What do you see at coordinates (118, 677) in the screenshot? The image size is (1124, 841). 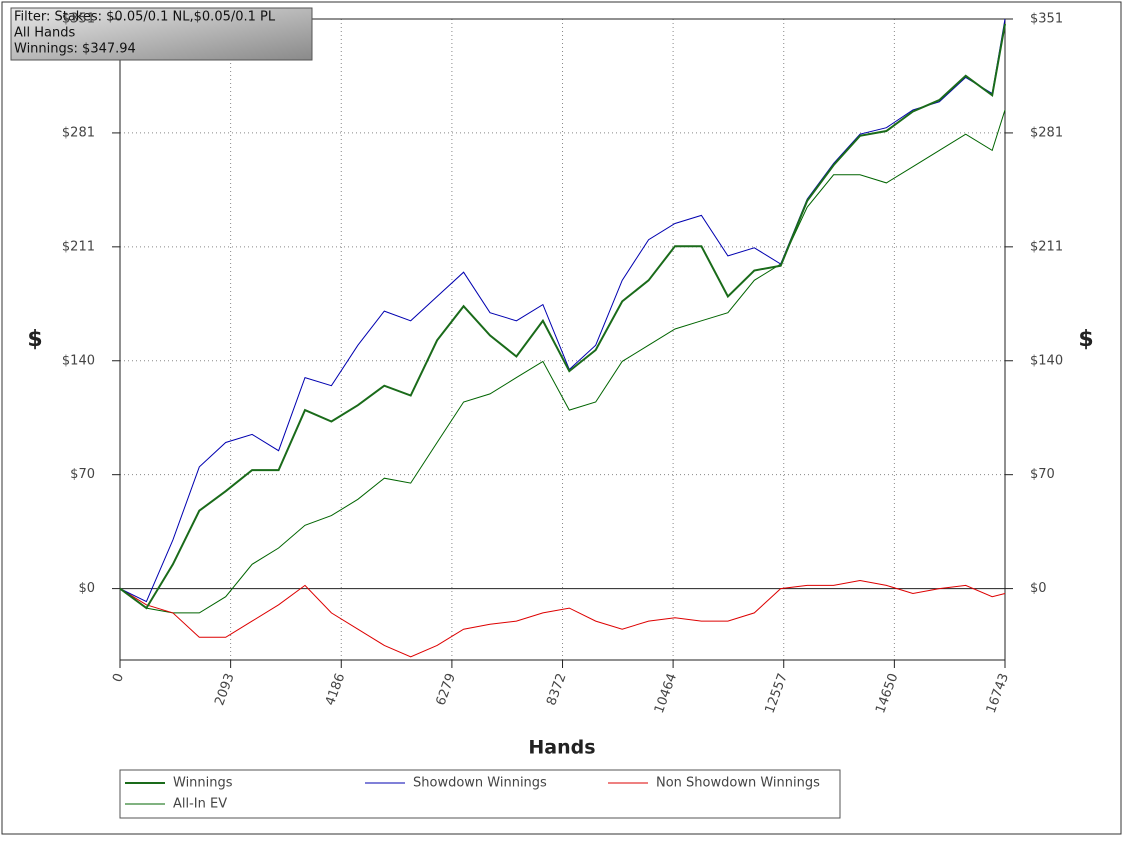 I see `x-tick-label: 0` at bounding box center [118, 677].